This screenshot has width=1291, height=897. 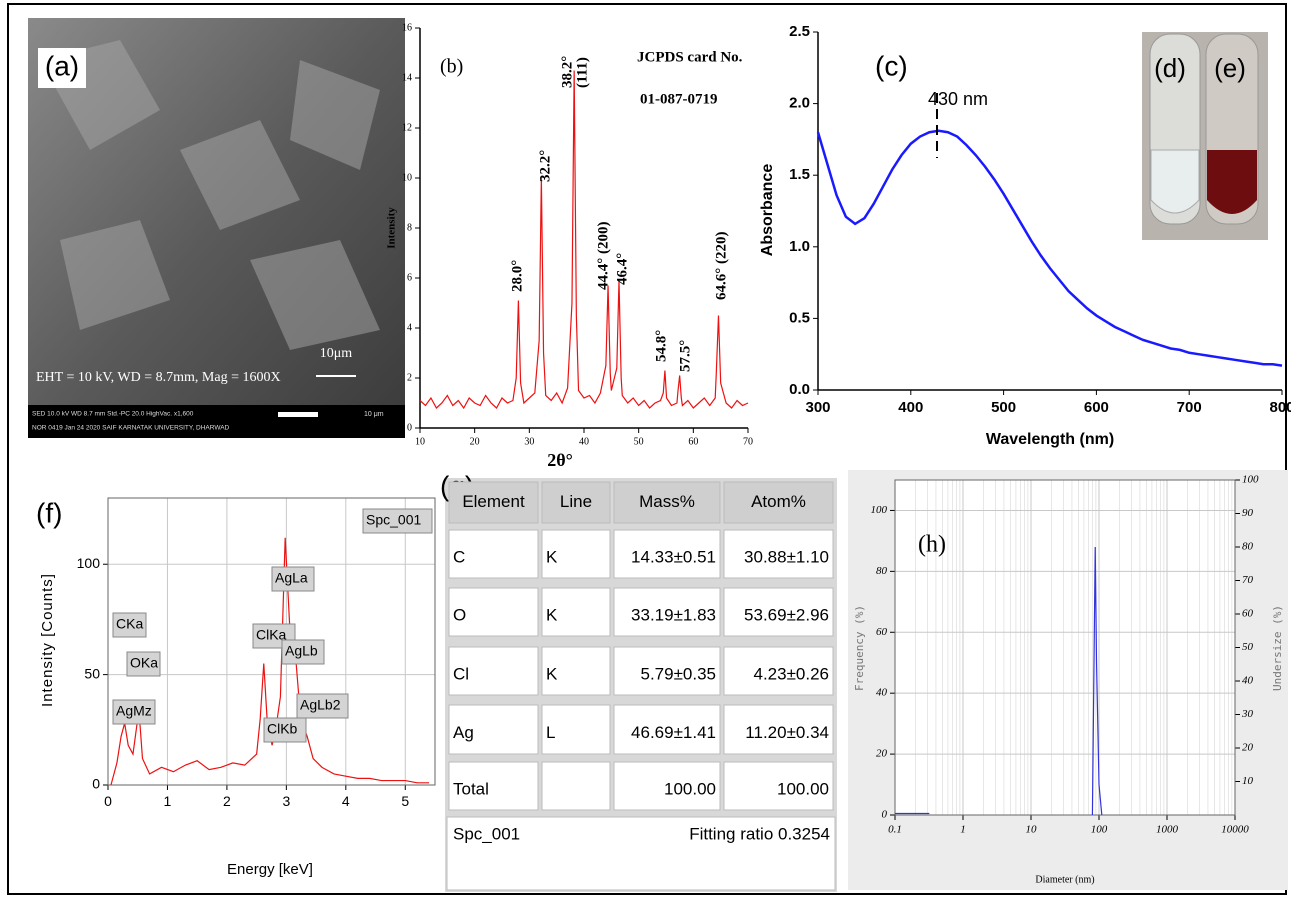 What do you see at coordinates (721, 266) in the screenshot?
I see `peak-label: 64.6° (220)` at bounding box center [721, 266].